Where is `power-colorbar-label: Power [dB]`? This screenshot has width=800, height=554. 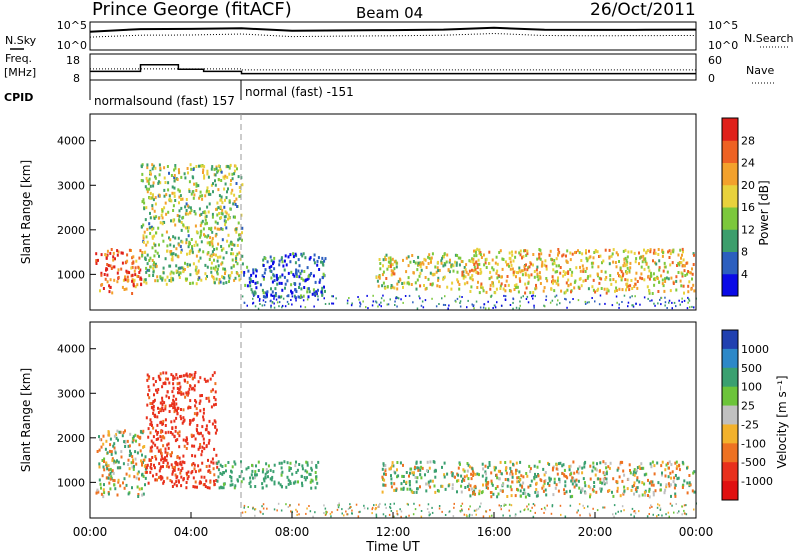 power-colorbar-label: Power [dB] is located at coordinates (764, 212).